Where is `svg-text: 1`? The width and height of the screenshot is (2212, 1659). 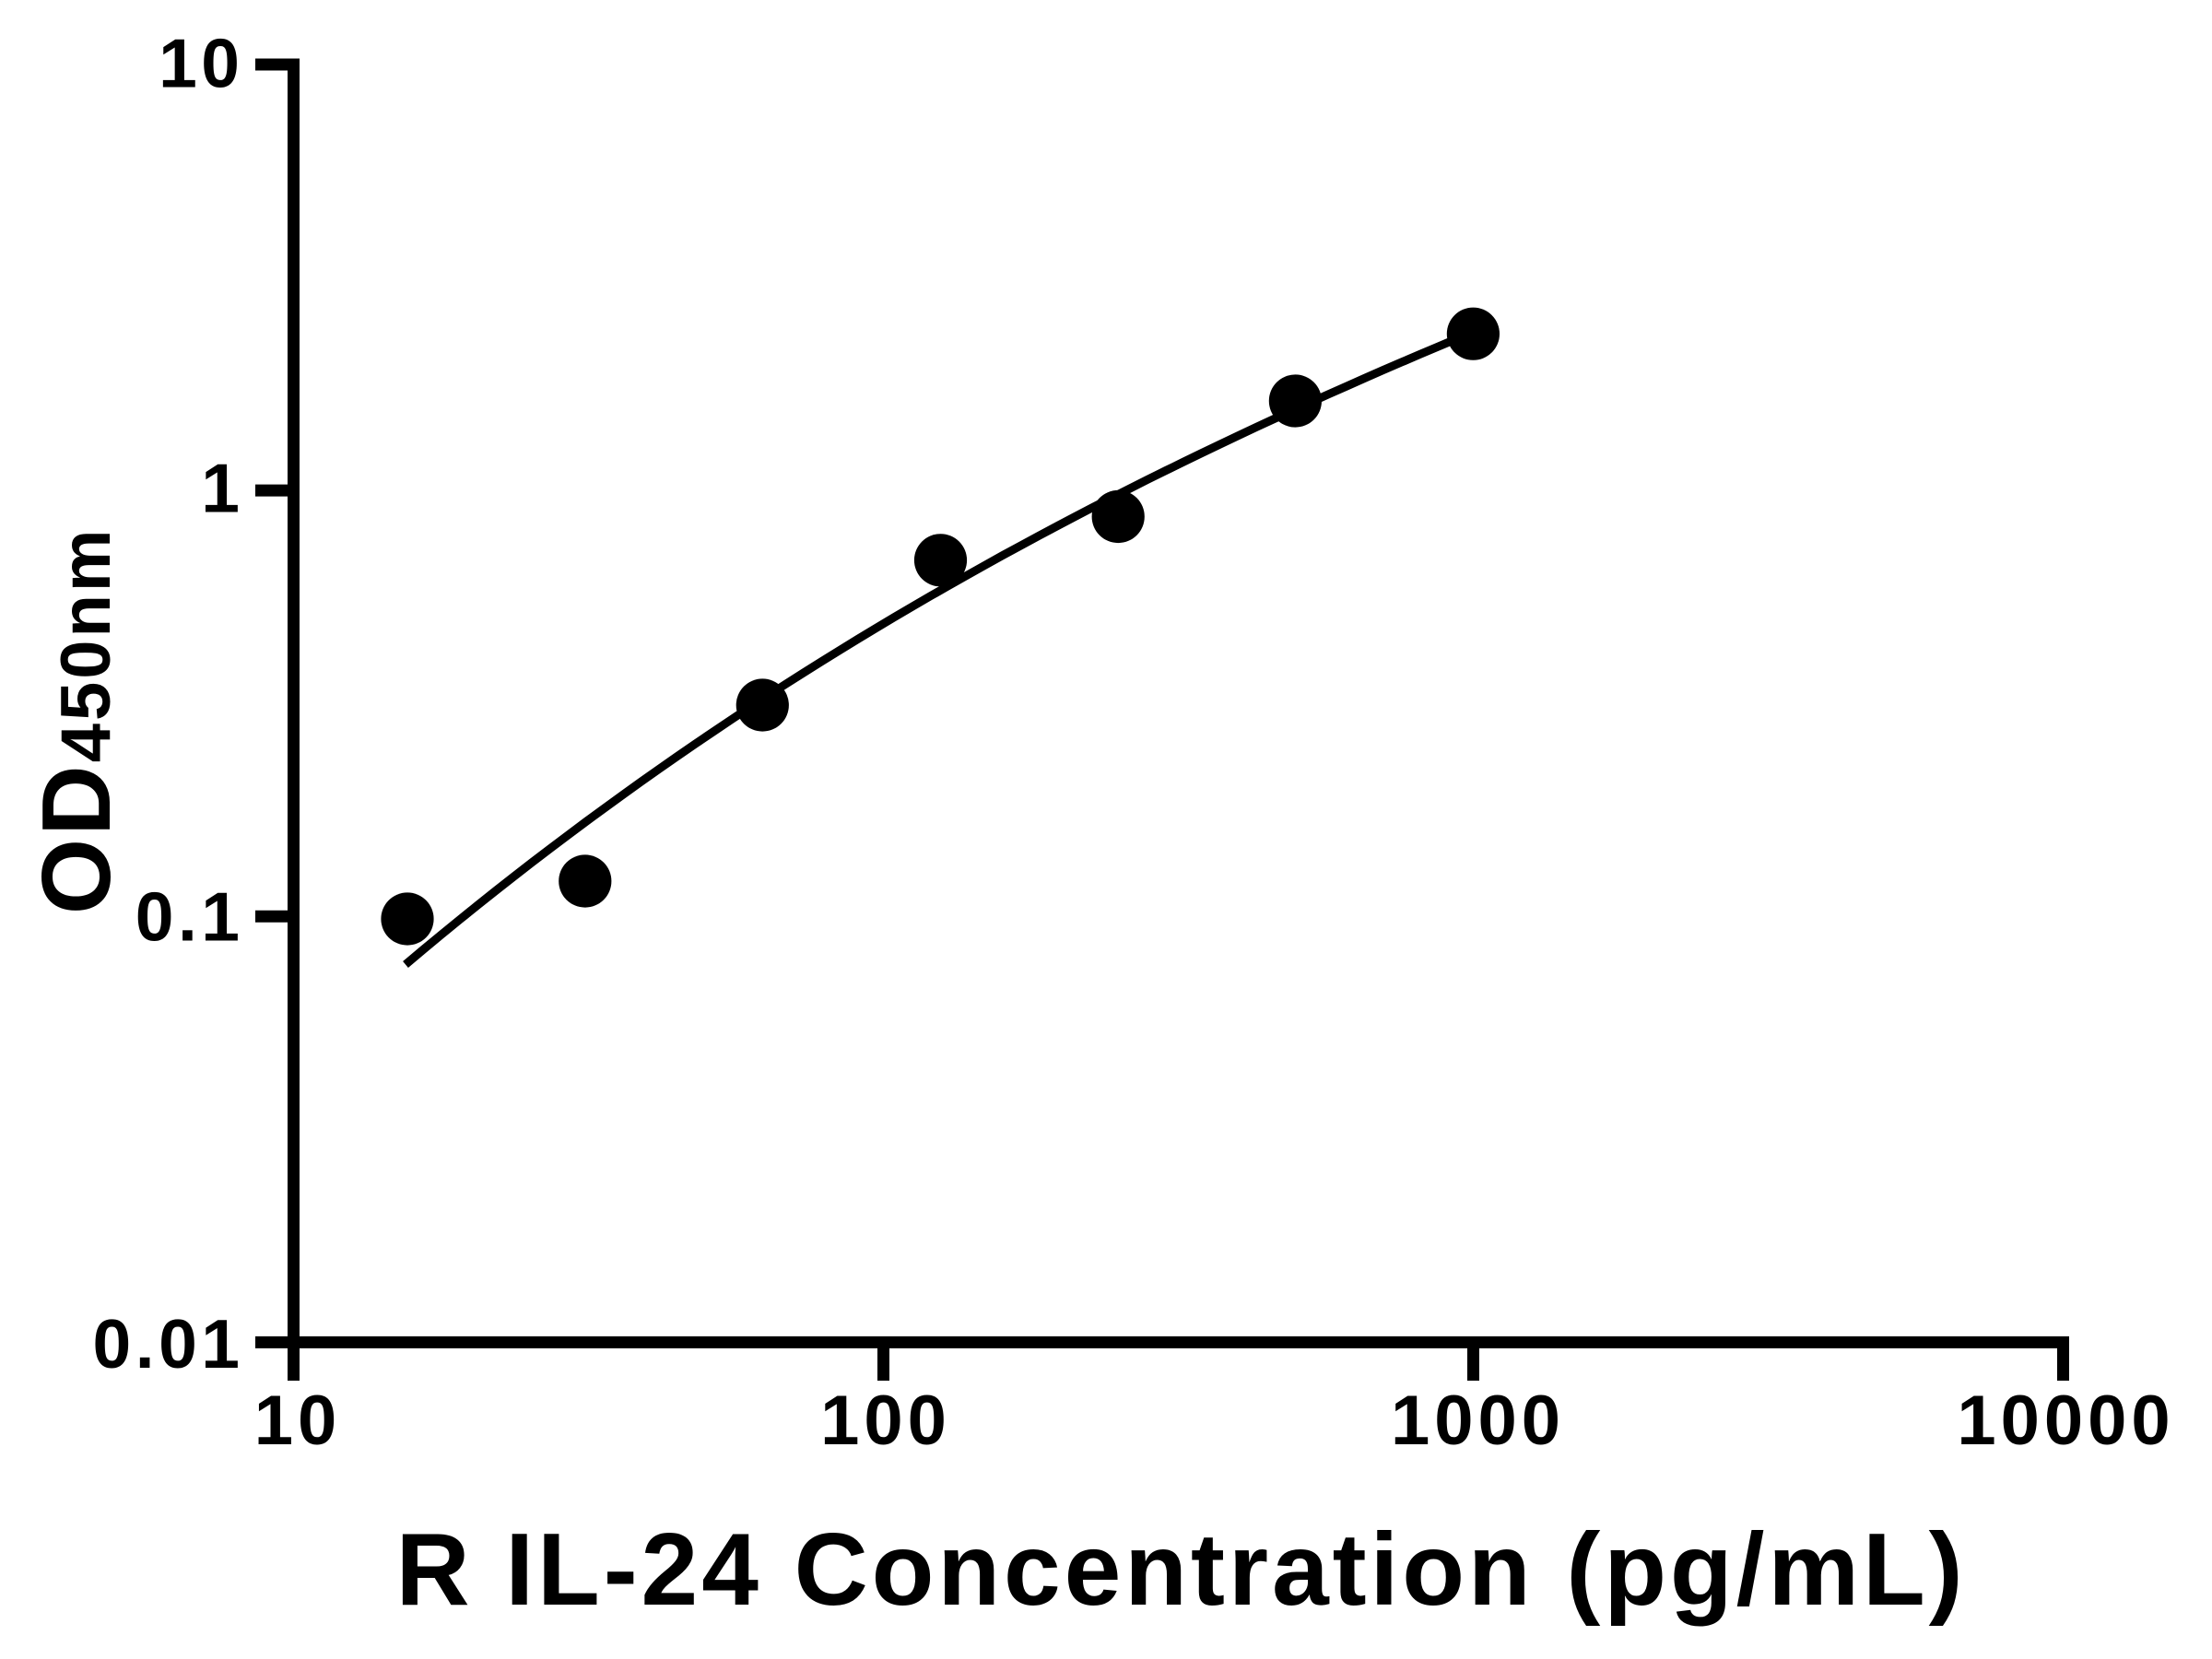
svg-text: 1 is located at coordinates (222, 488).